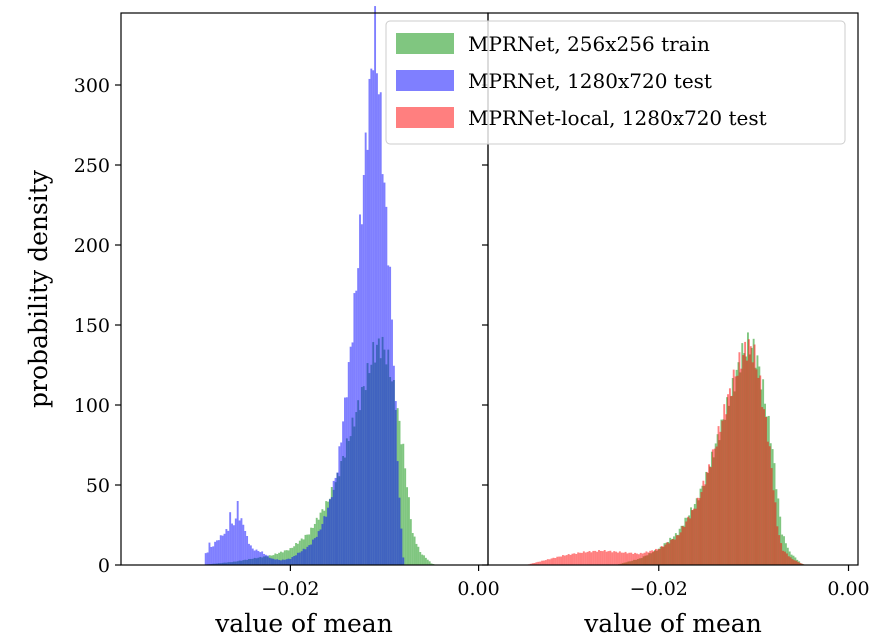  I want to click on legend-frame, so click(615, 82).